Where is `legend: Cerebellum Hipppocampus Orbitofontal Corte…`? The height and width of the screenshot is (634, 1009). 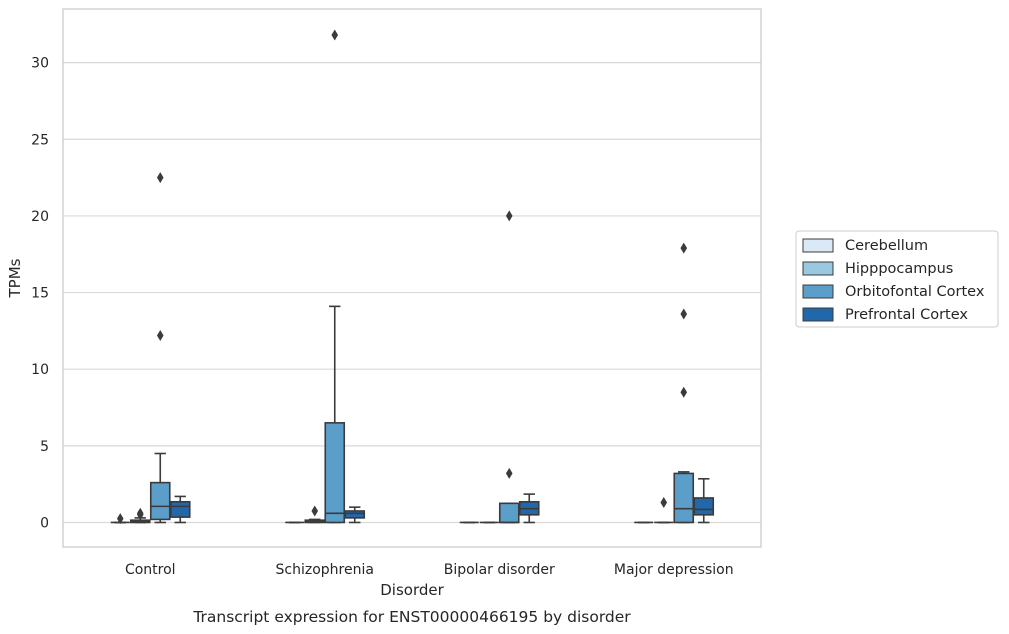
legend: Cerebellum Hipppocampus Orbitofontal Corte… is located at coordinates (897, 279).